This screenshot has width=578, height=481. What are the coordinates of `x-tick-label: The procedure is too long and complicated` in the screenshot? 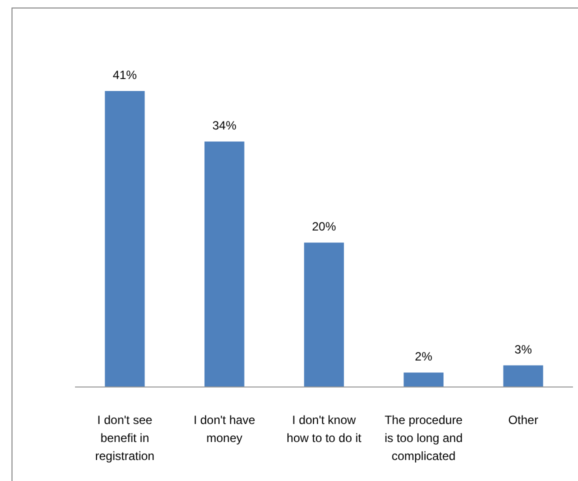 It's located at (423, 438).